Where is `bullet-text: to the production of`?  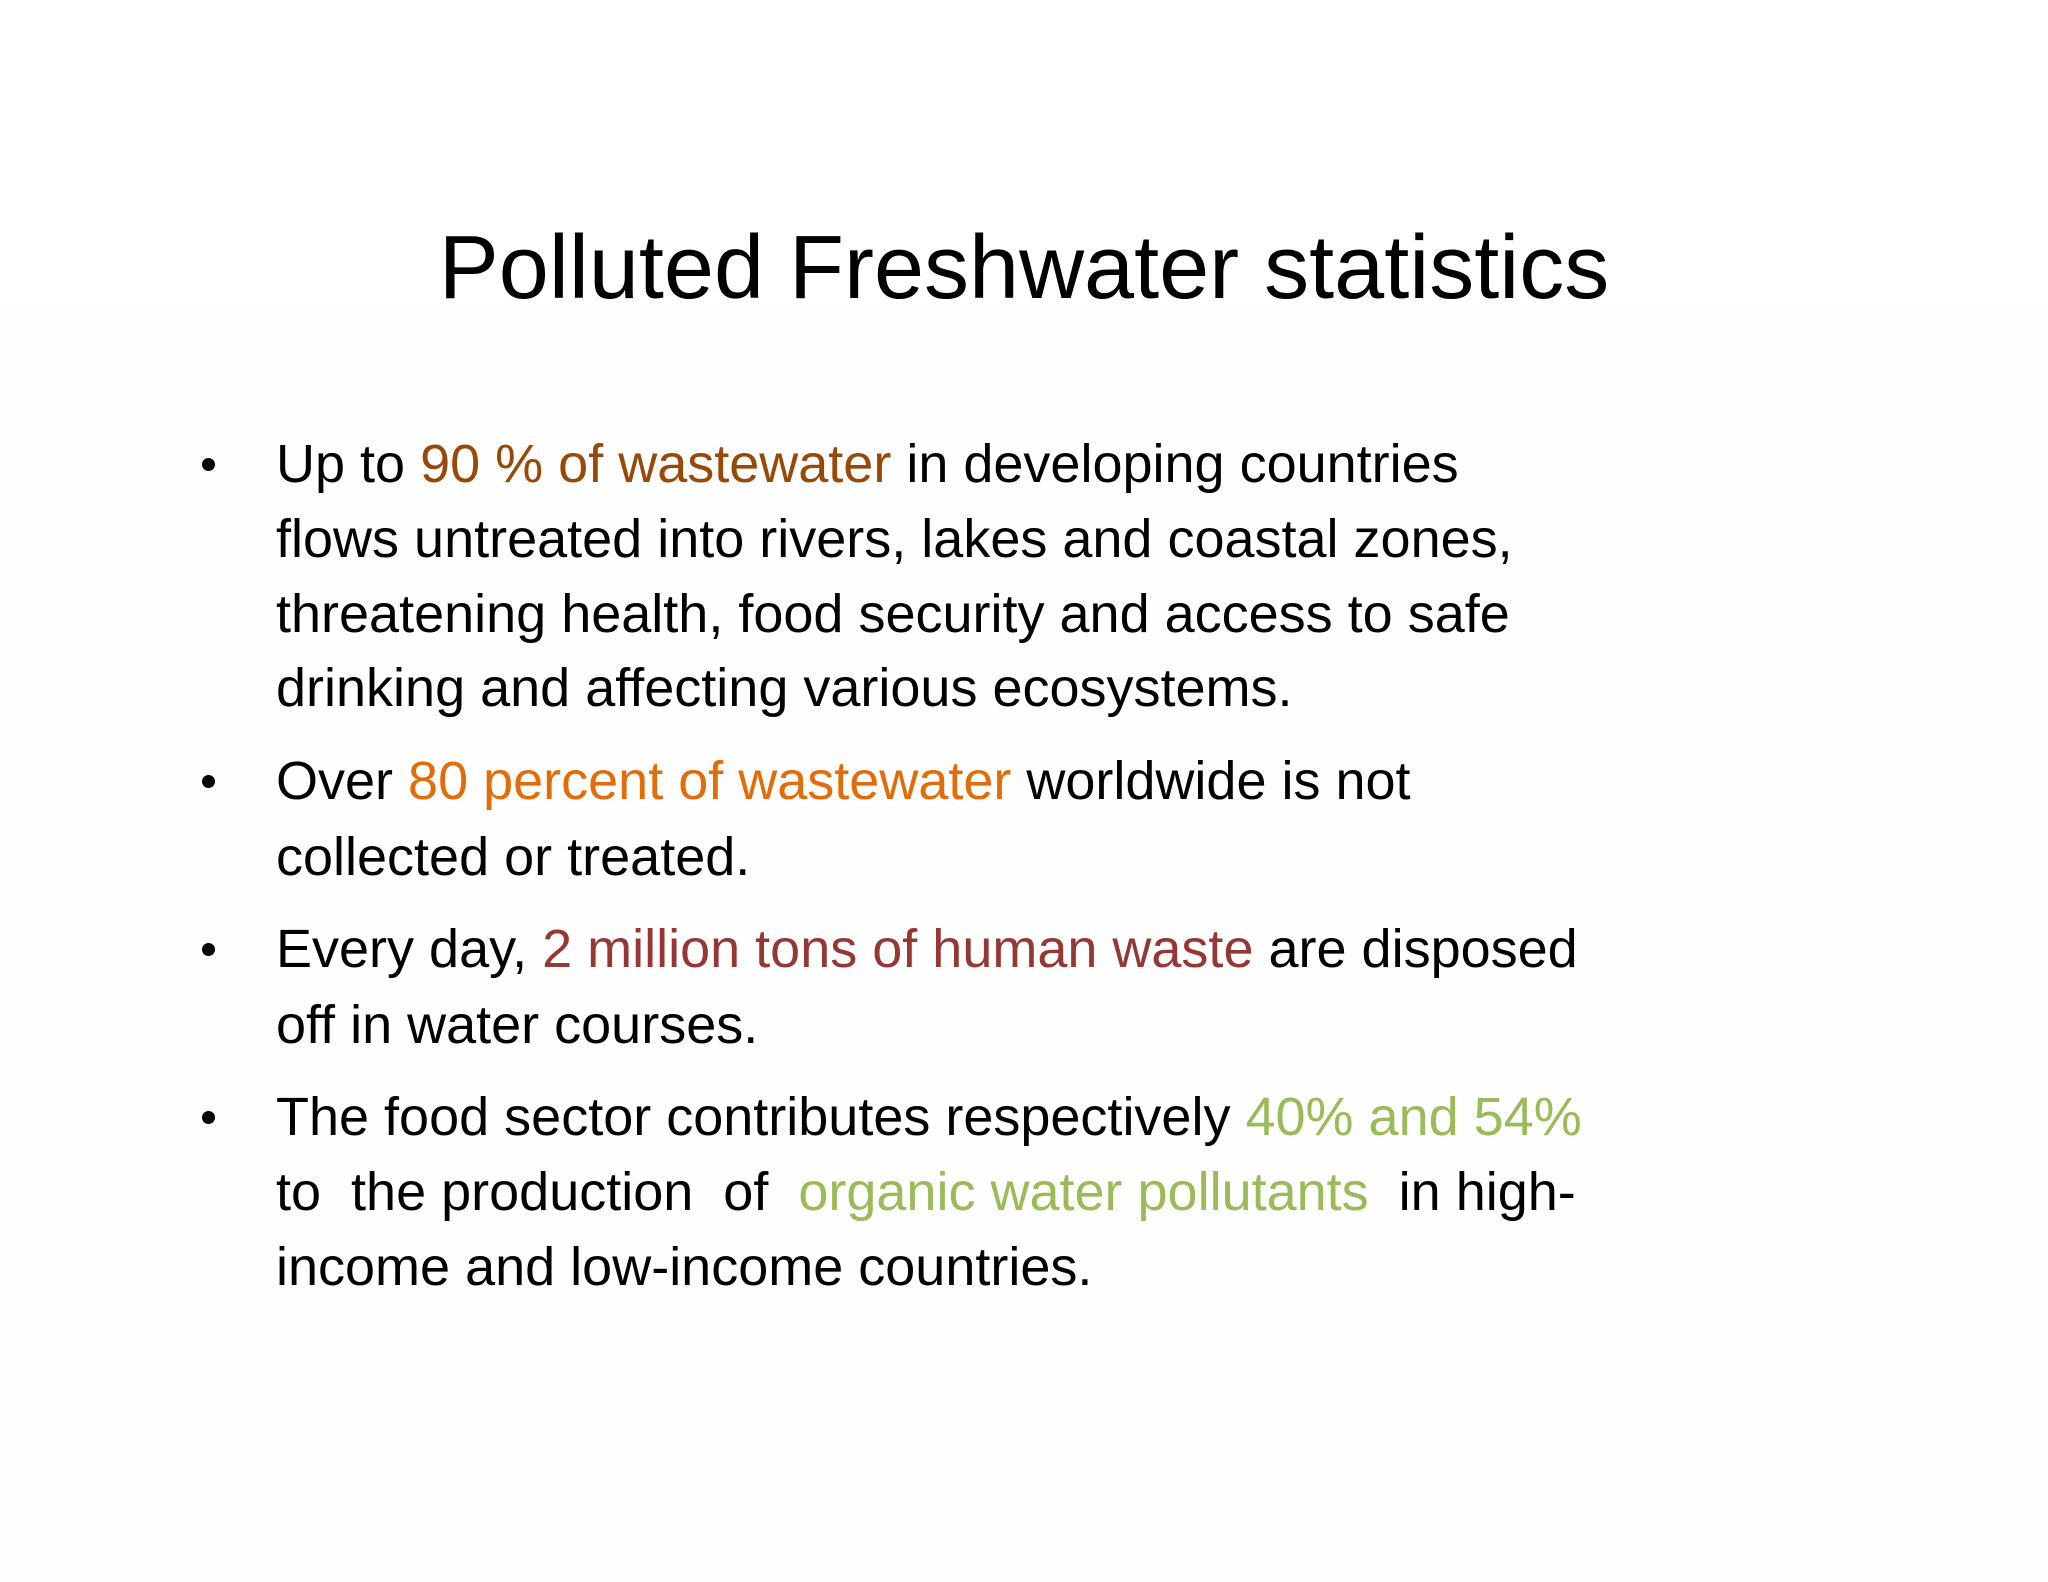
bullet-text: to the production of is located at coordinates (537, 1192).